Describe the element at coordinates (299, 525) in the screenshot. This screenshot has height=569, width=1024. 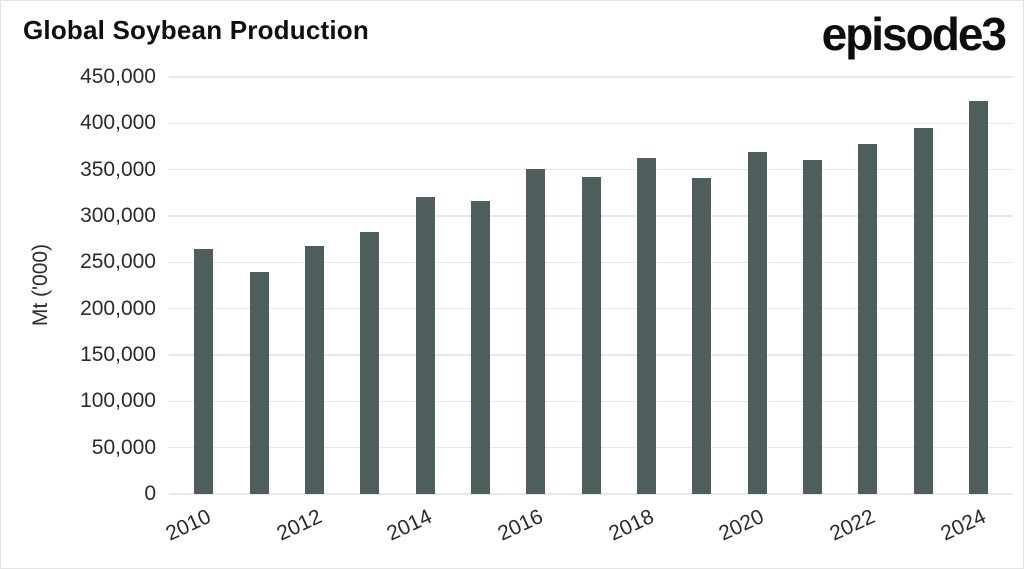
I see `x-tick-label: 2012` at that location.